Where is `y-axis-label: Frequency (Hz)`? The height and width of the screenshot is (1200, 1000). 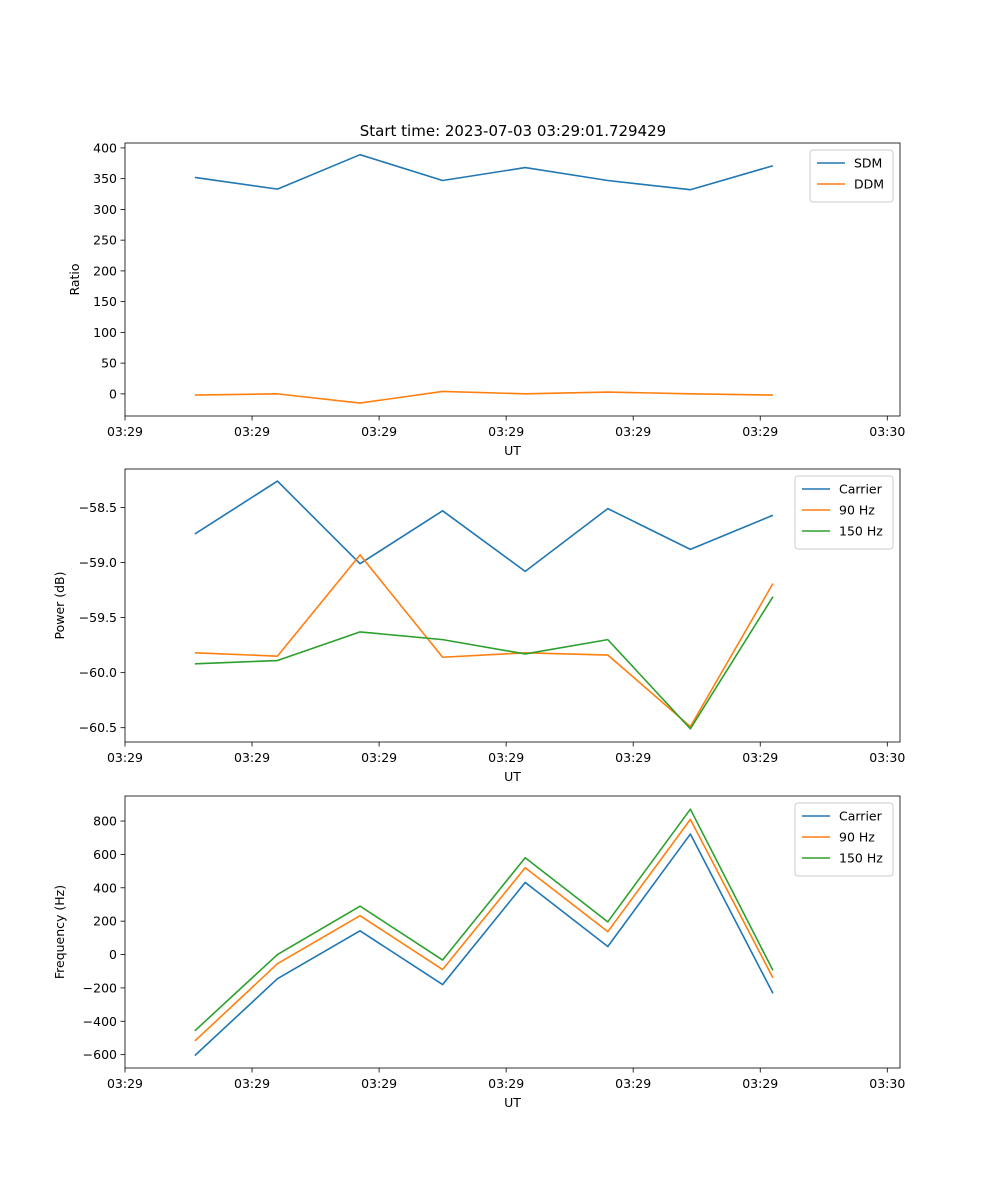
y-axis-label: Frequency (Hz) is located at coordinates (59, 932).